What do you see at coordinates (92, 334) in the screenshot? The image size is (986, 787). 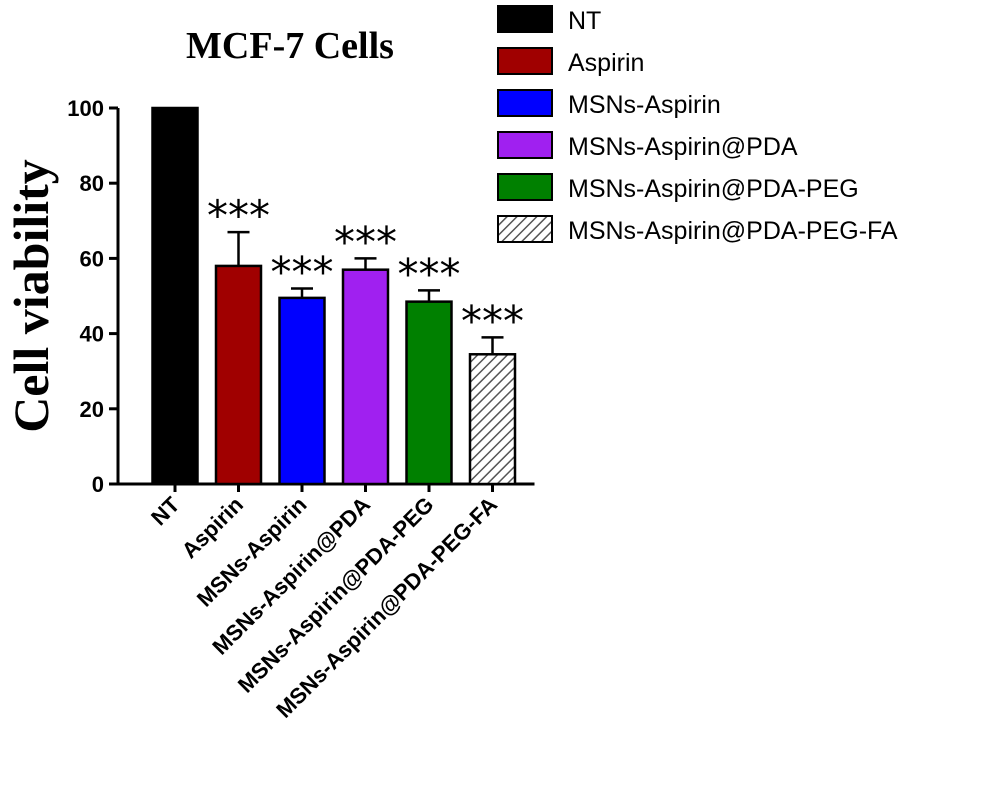 I see `y-tick-label: 40` at bounding box center [92, 334].